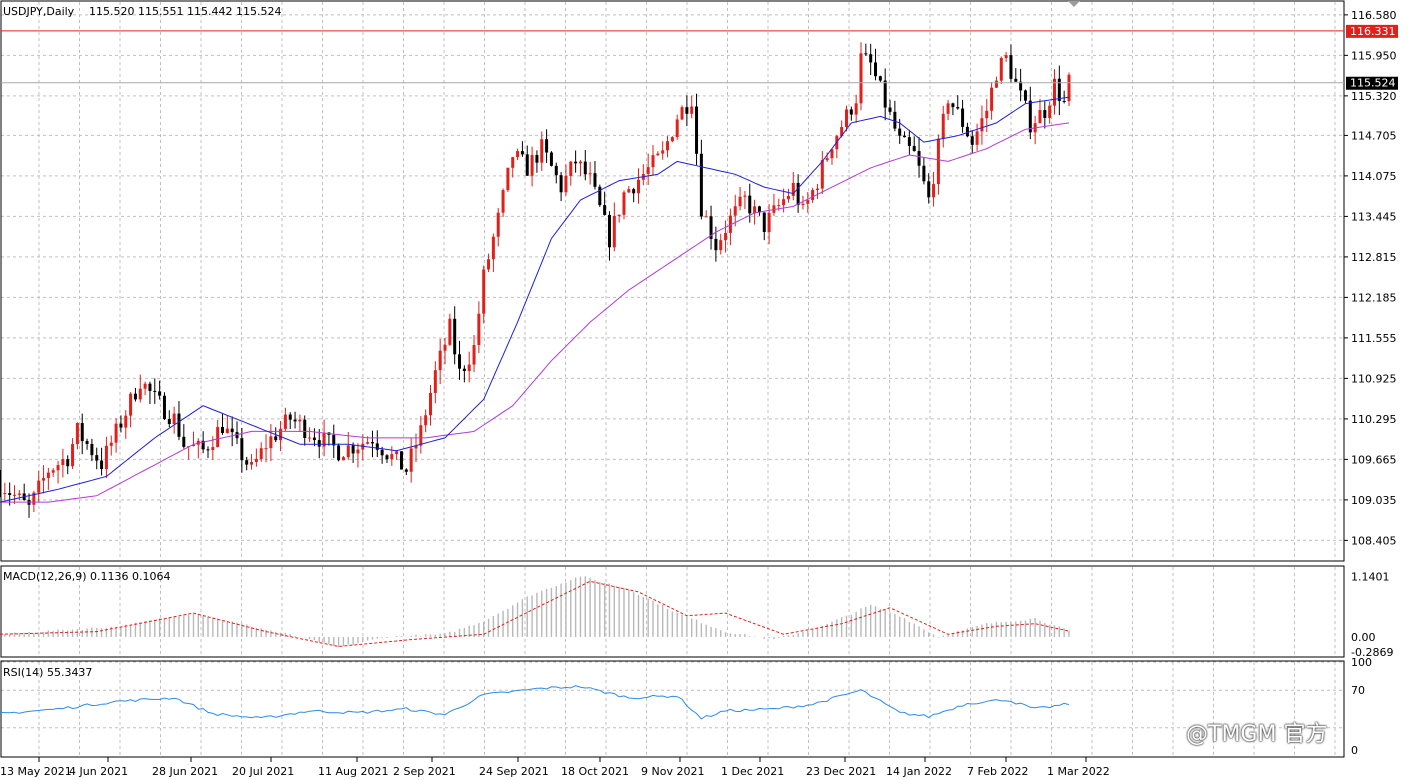  What do you see at coordinates (1361, 662) in the screenshot?
I see `rsi-tick-label: 100` at bounding box center [1361, 662].